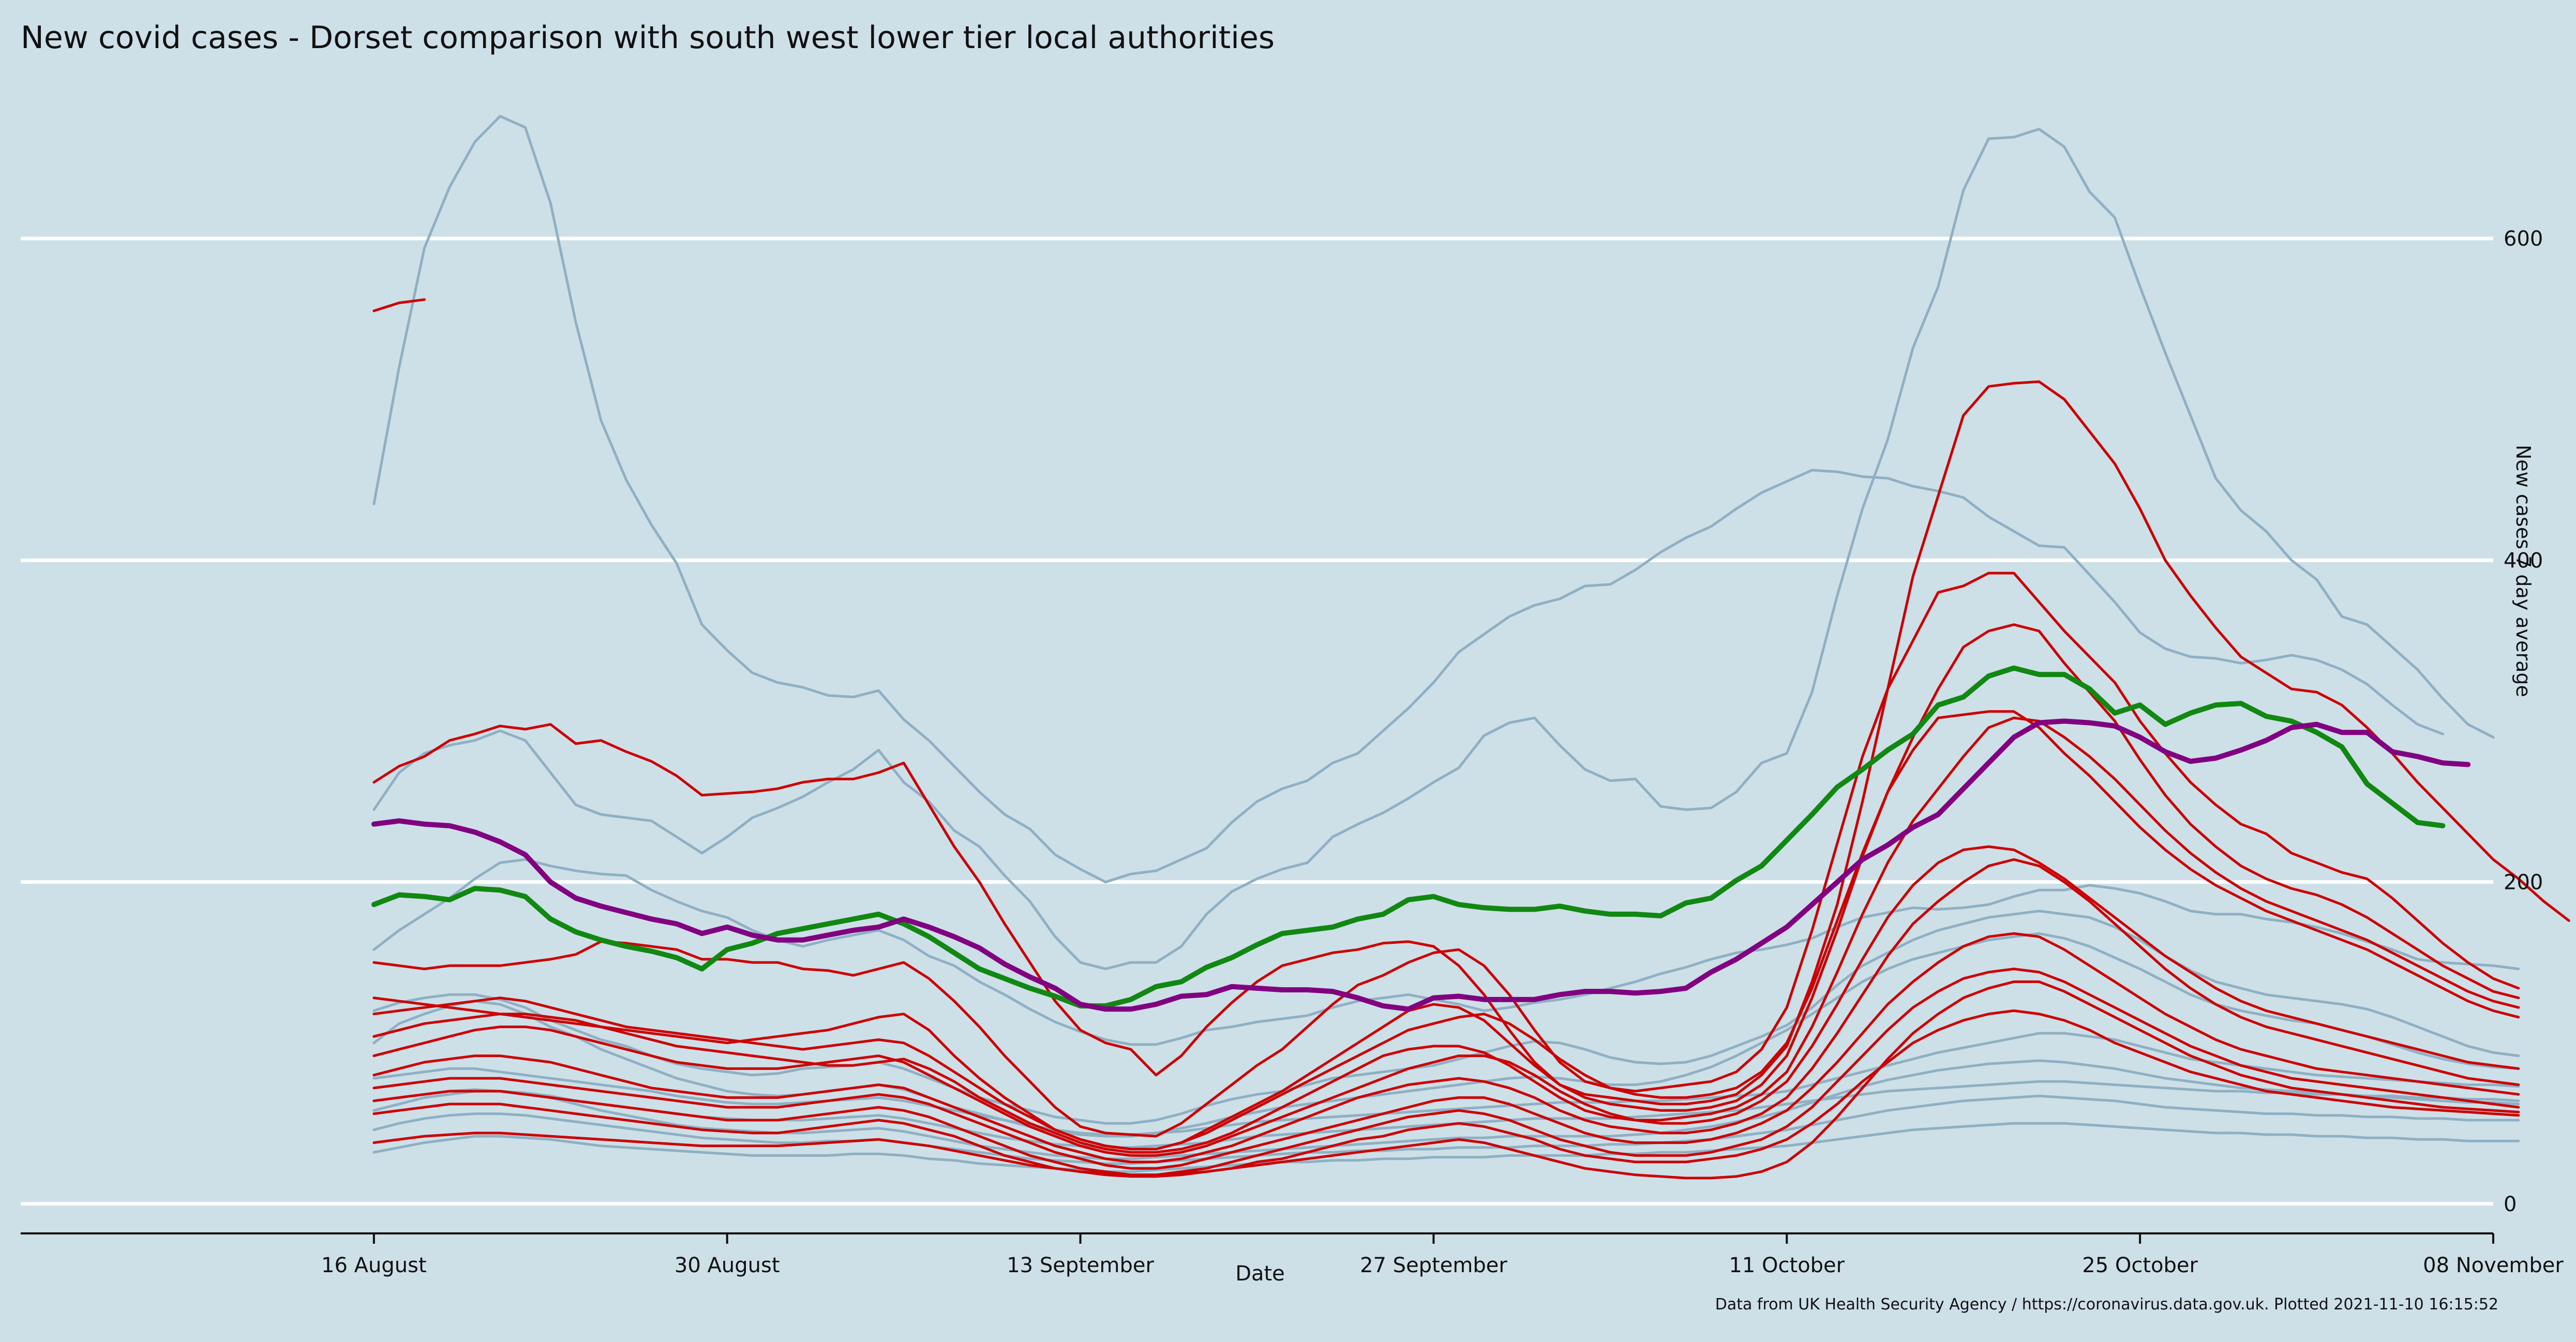 The height and width of the screenshot is (1342, 2576). What do you see at coordinates (1787, 1265) in the screenshot?
I see `x-tick-label-4: 11 October` at bounding box center [1787, 1265].